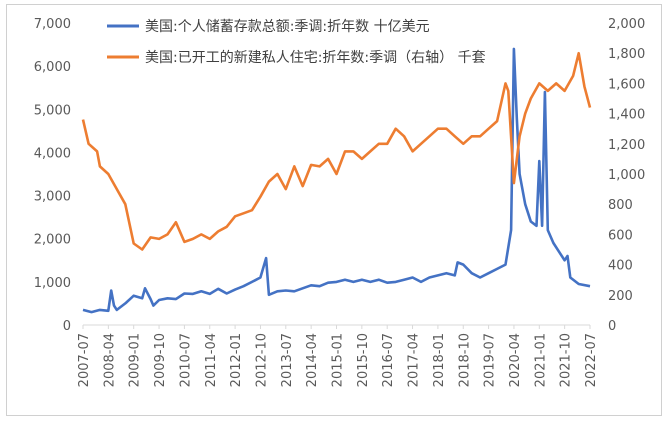 The width and height of the screenshot is (668, 421). Describe the element at coordinates (626, 84) in the screenshot. I see `y-right-tick-label: 1,600` at that location.